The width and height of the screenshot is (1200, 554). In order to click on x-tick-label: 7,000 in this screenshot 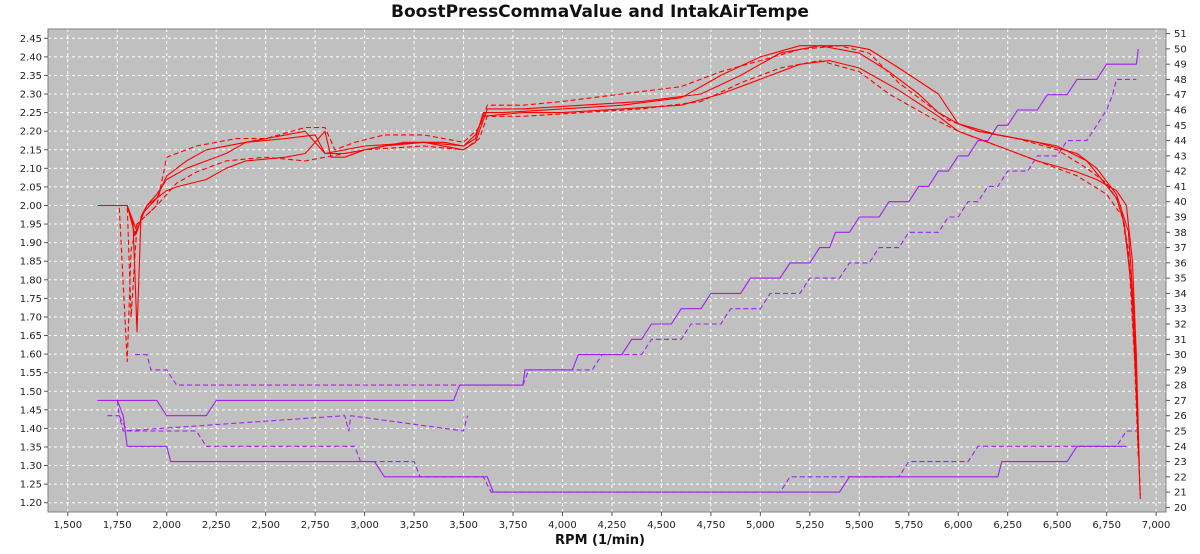, I will do `click(1156, 525)`.